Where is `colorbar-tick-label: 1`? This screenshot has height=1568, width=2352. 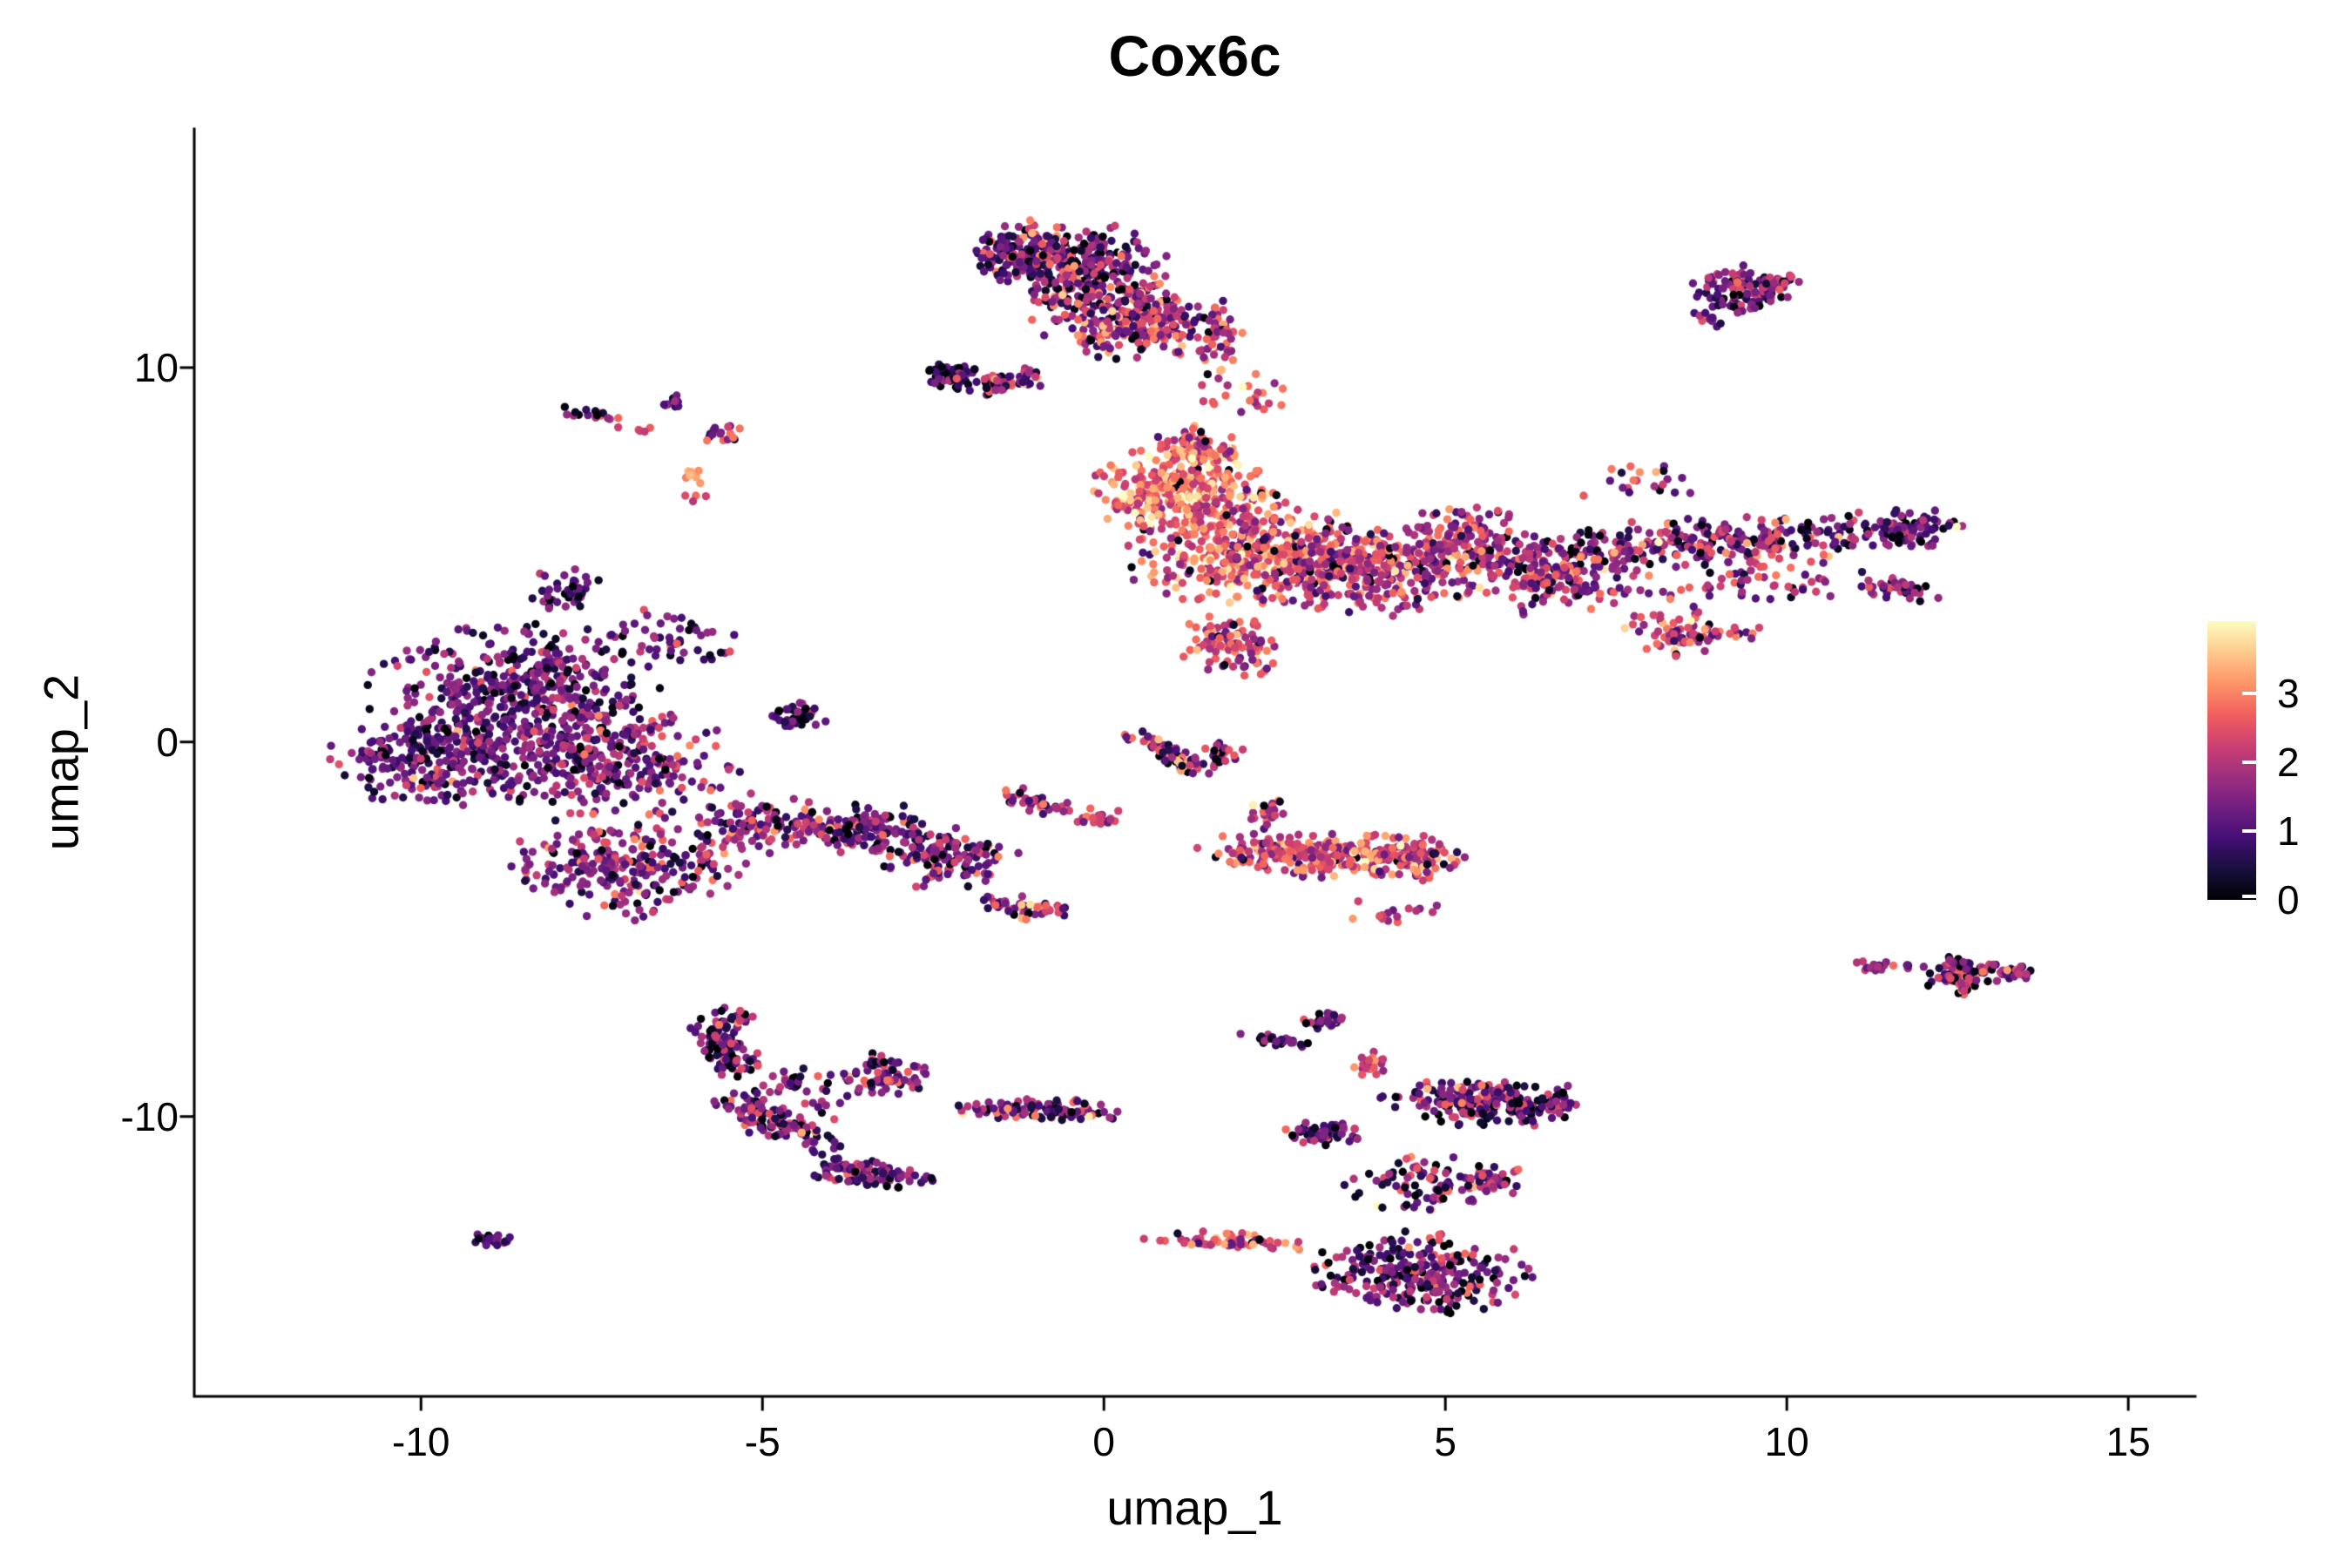
colorbar-tick-label: 1 is located at coordinates (2288, 831).